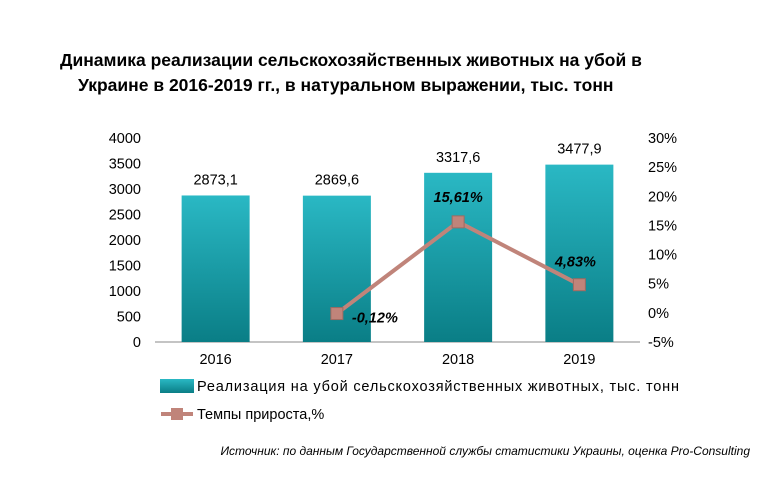  Describe the element at coordinates (137, 343) in the screenshot. I see `y-left-tick-label: 0` at that location.